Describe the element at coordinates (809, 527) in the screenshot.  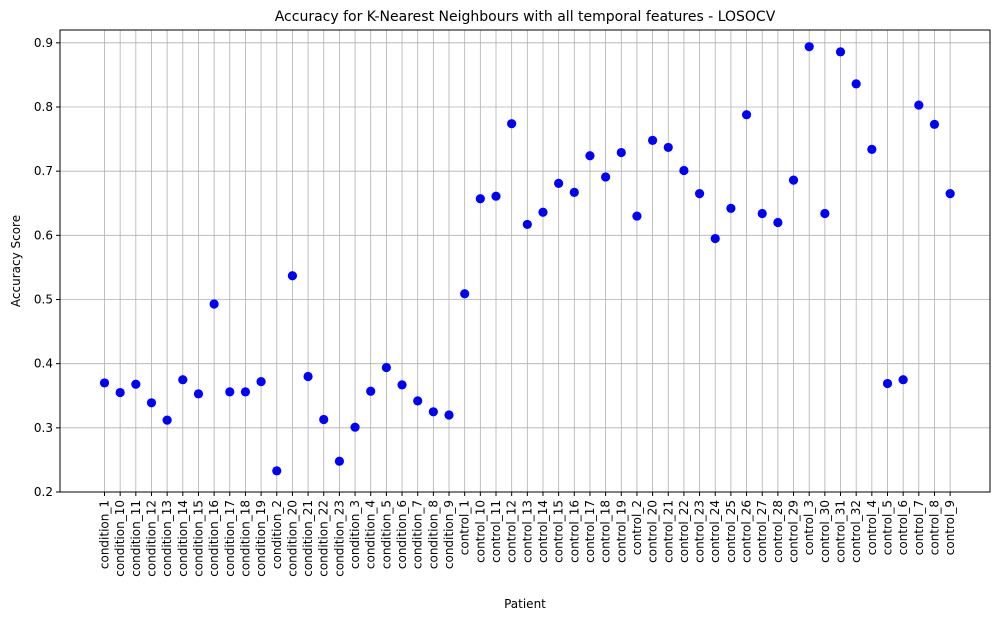
I see `x-tick-label: control_3` at that location.